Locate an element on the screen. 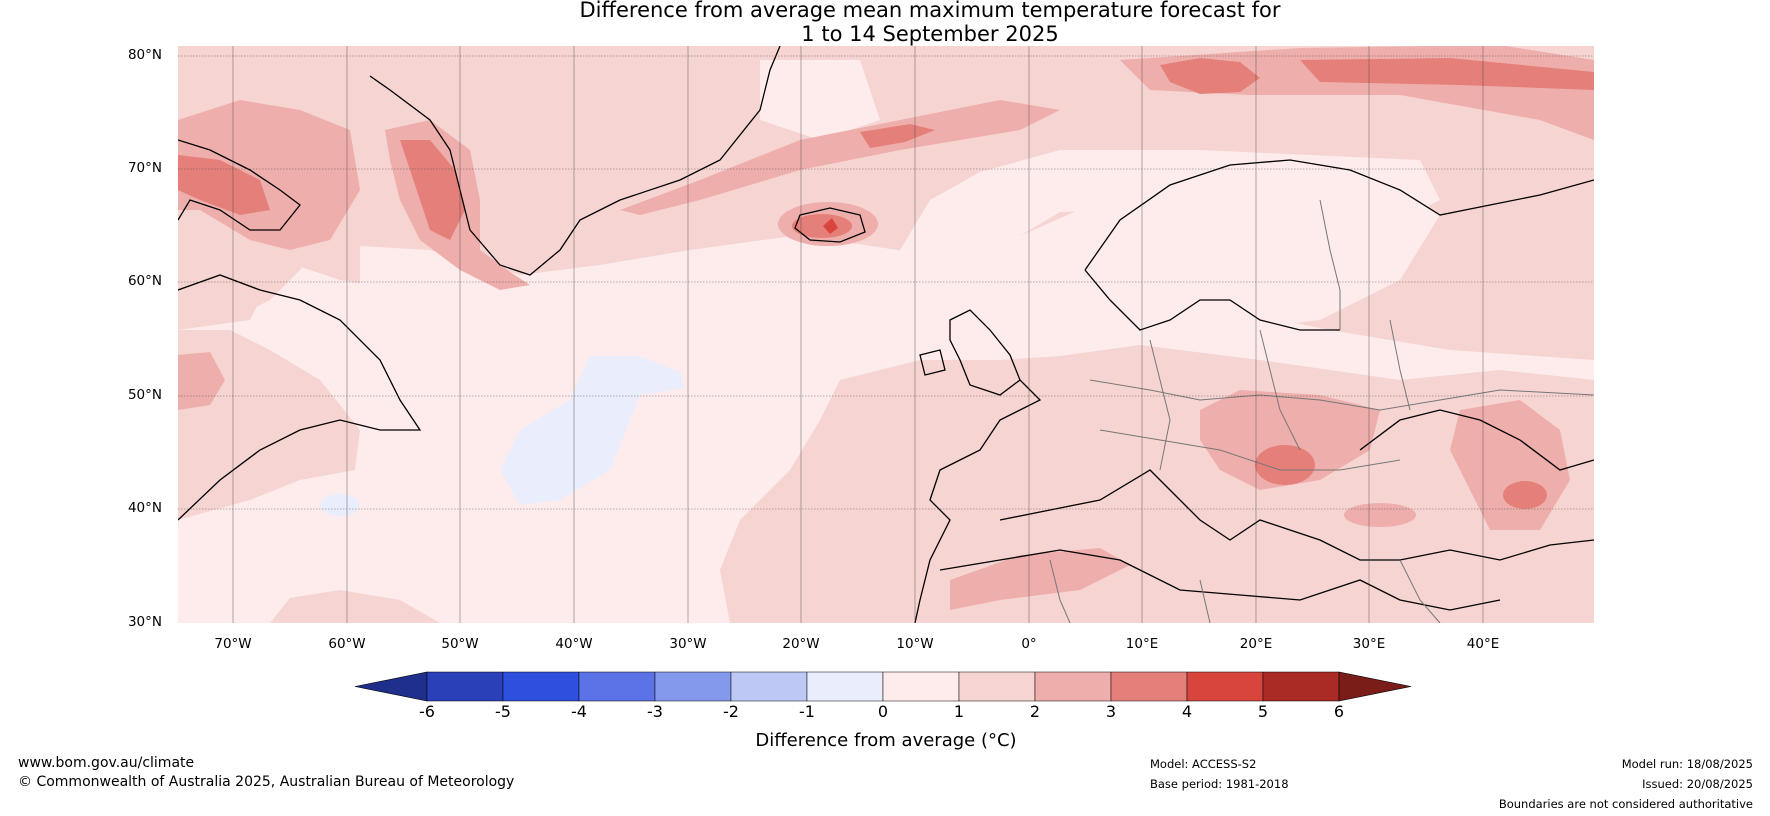 The width and height of the screenshot is (1770, 816). colorbar-tick-label: 6 is located at coordinates (1339, 711).